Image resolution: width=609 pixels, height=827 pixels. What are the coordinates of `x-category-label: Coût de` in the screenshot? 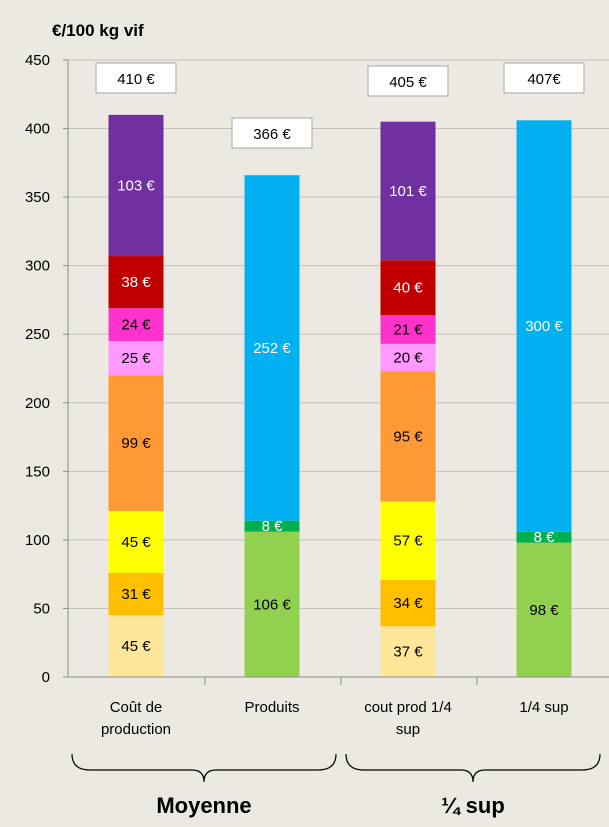 It's located at (136, 707).